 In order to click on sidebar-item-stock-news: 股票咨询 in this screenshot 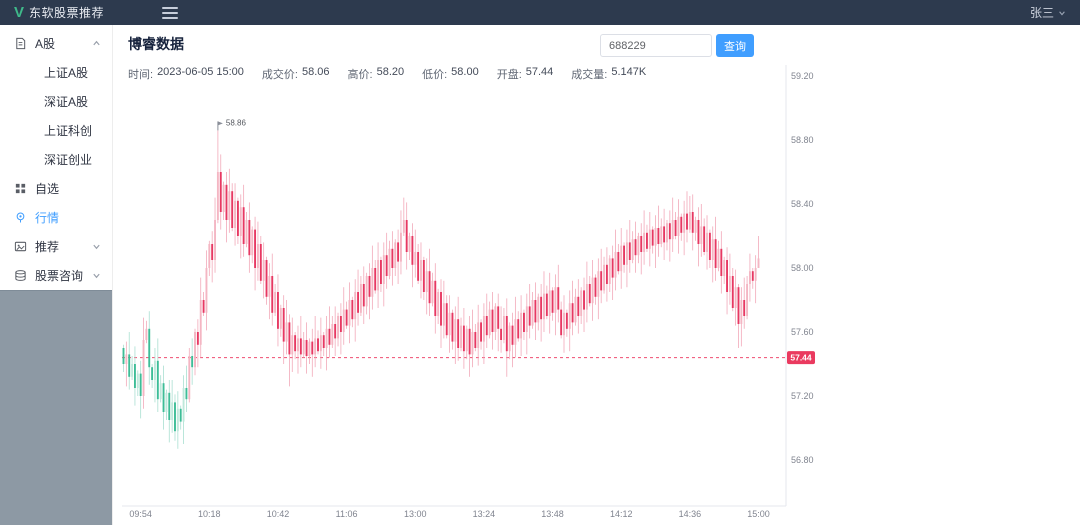, I will do `click(56, 275)`.